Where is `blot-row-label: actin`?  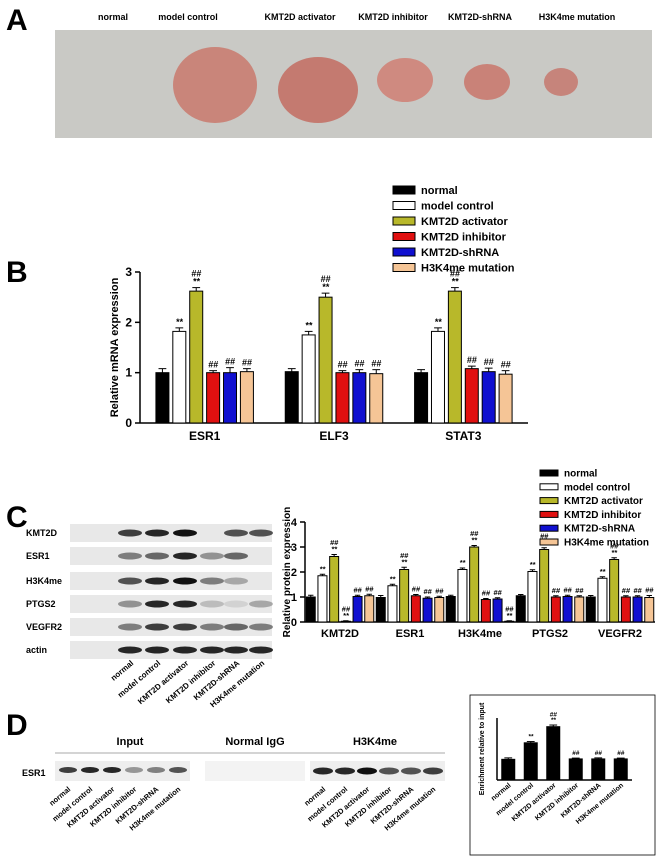
blot-row-label: actin is located at coordinates (36, 650).